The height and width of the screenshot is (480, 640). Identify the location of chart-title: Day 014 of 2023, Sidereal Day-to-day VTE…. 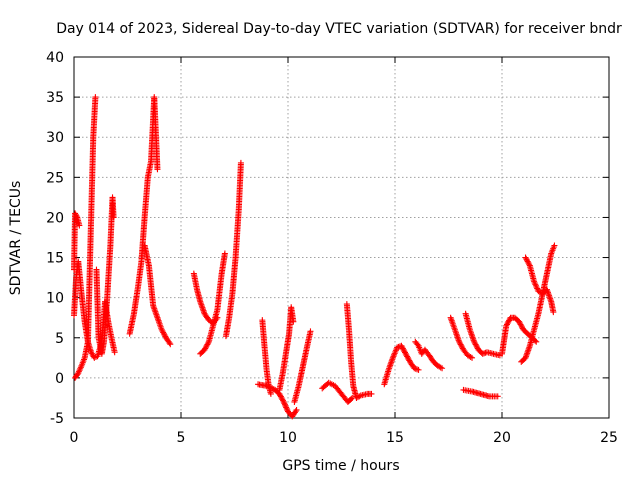
(339, 29).